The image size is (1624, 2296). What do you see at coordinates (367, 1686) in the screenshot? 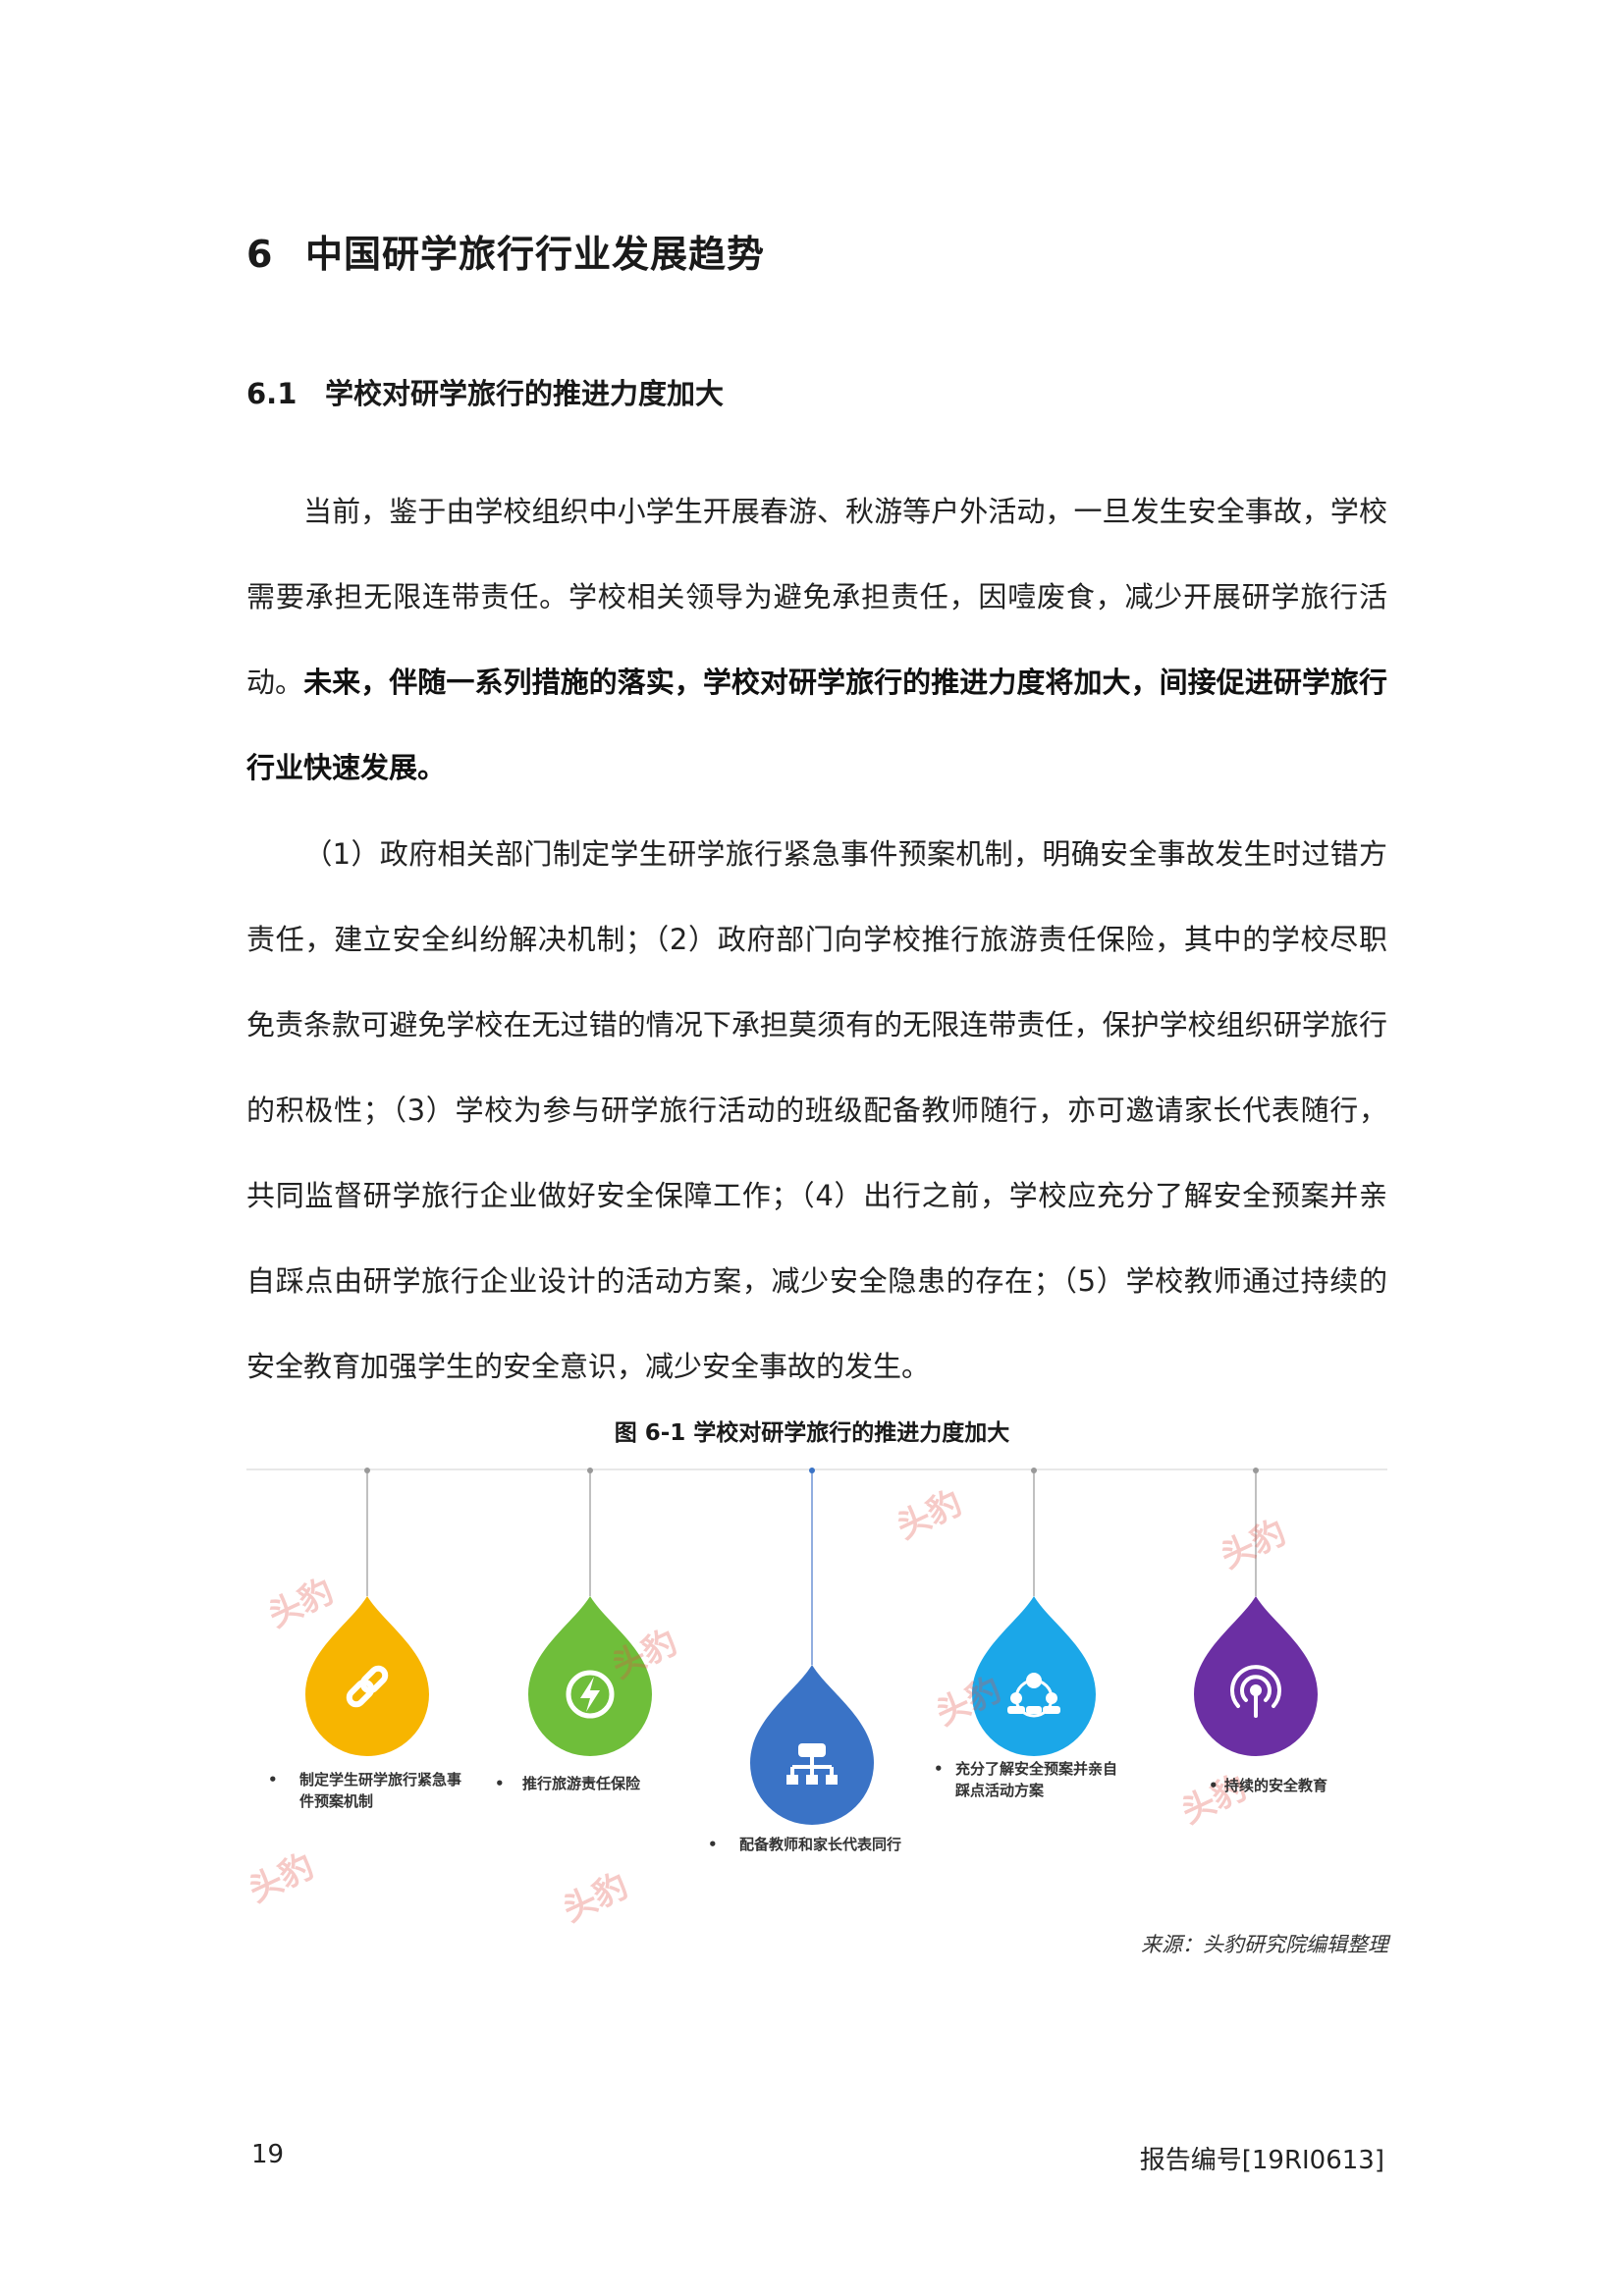
I see `link-icon` at bounding box center [367, 1686].